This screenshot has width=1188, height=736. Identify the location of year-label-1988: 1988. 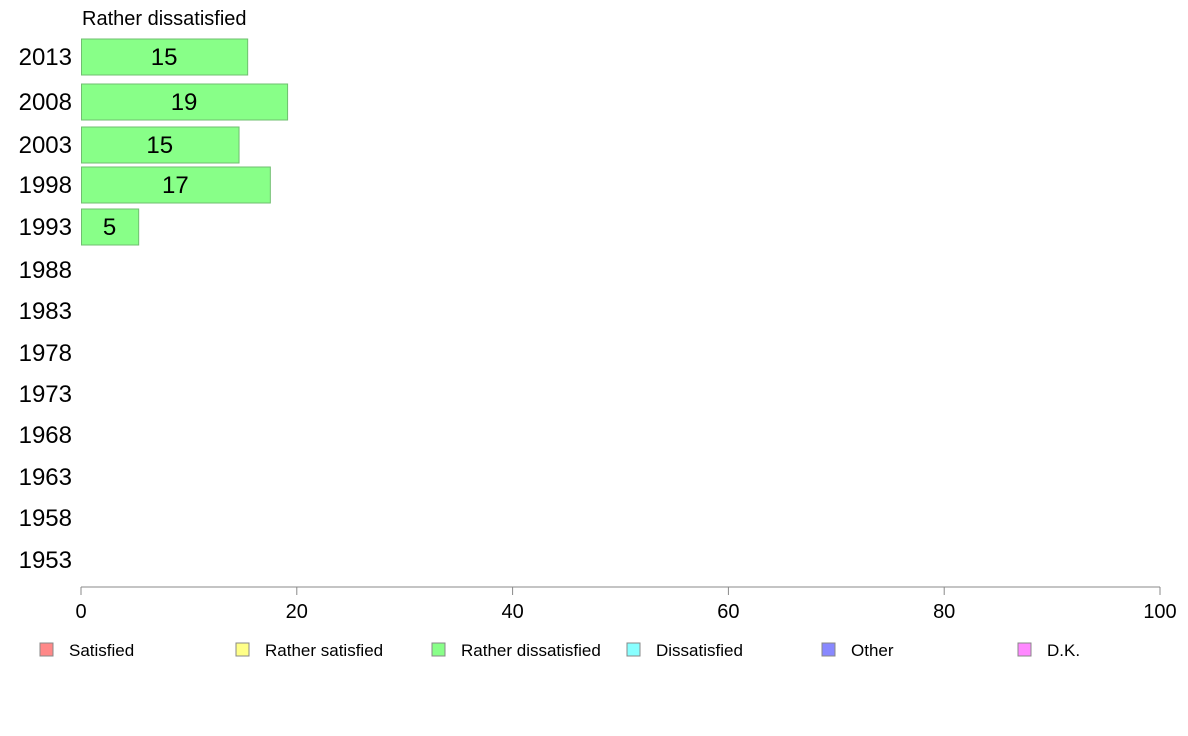
(45, 270).